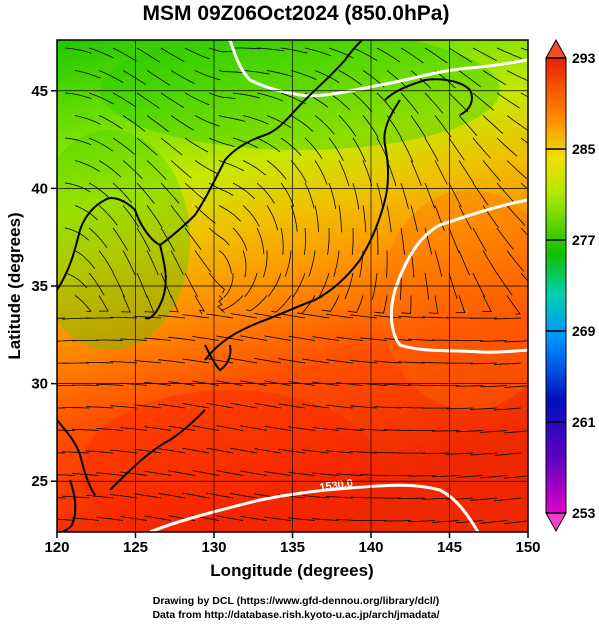  I want to click on coastline-ryukyu, so click(157, 450).